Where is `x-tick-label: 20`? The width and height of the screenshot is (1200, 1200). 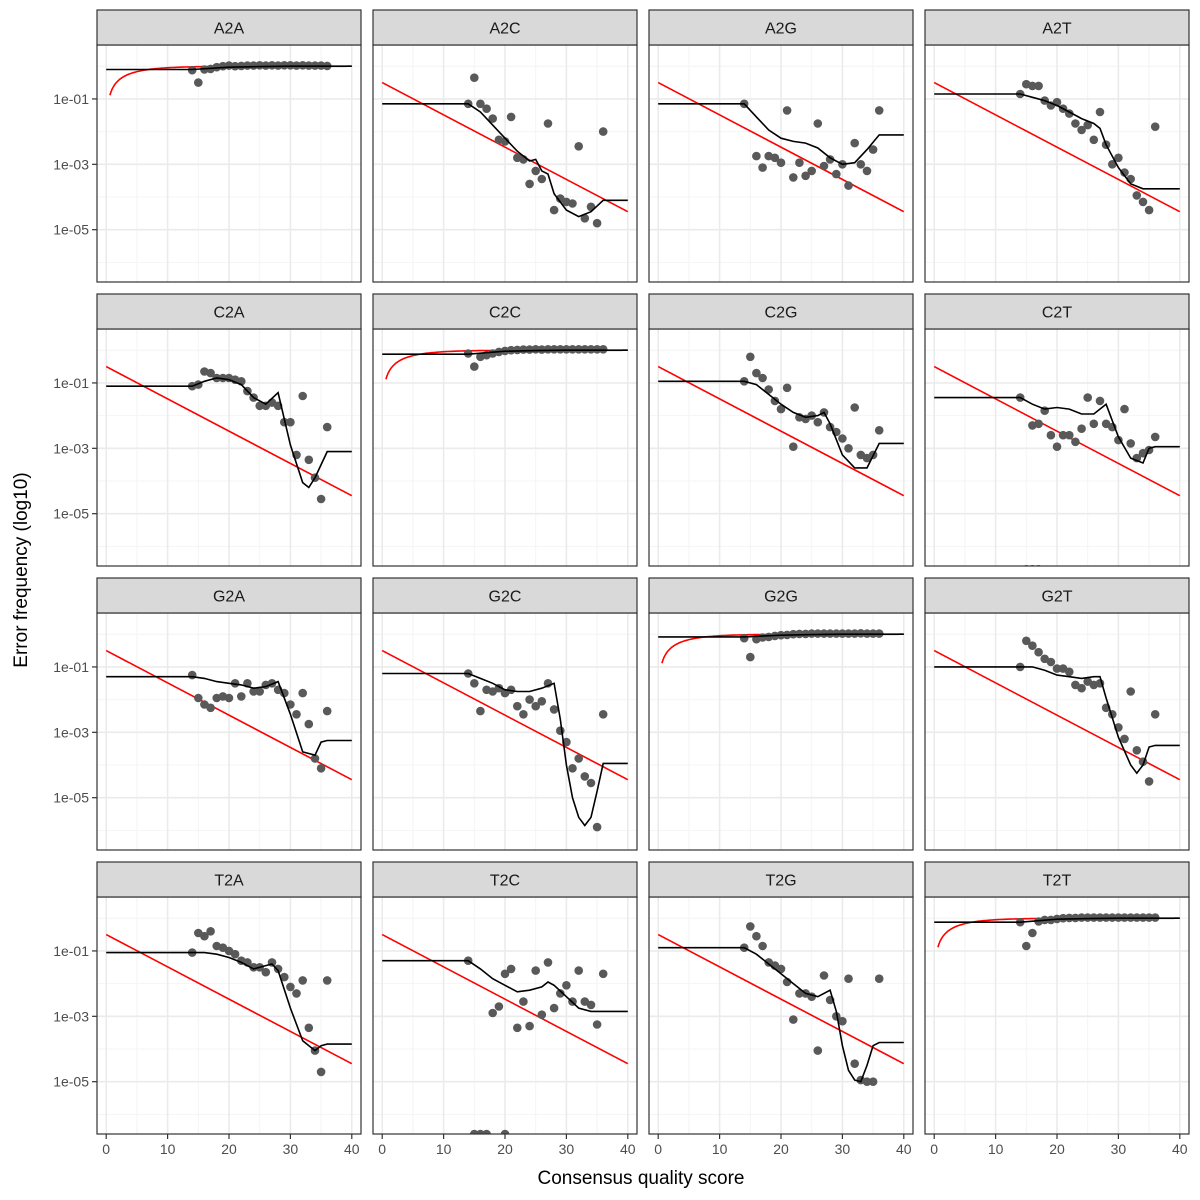
x-tick-label: 20 is located at coordinates (229, 1149).